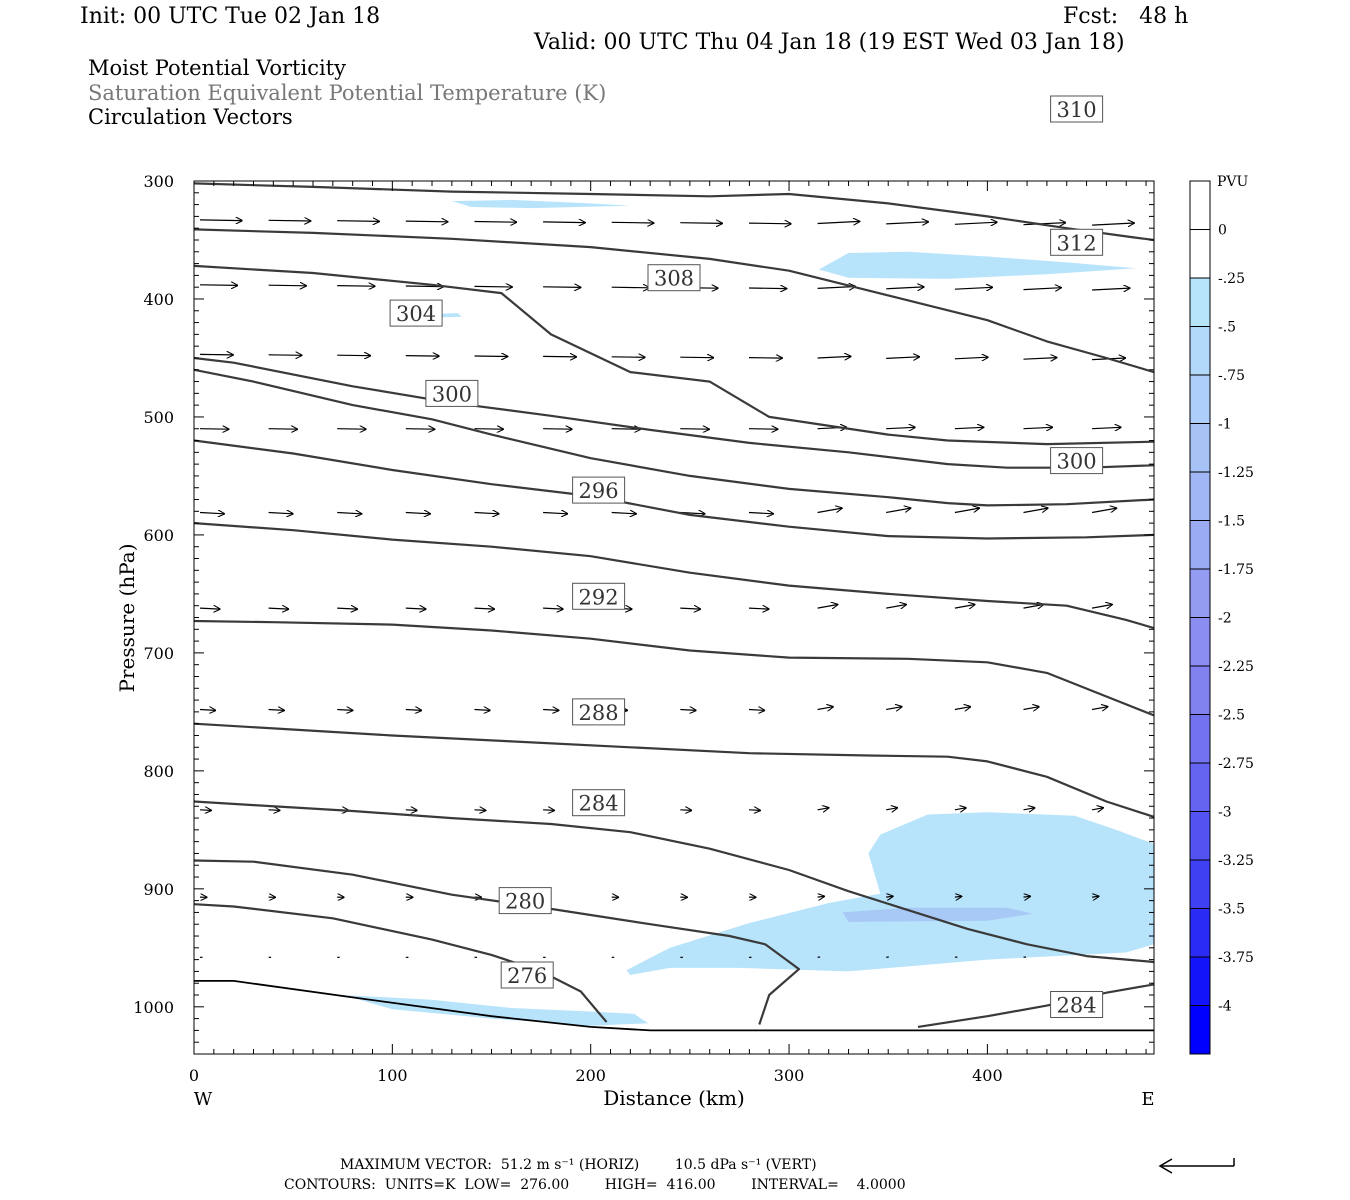  Describe the element at coordinates (203, 1099) in the screenshot. I see `x-axis-left-label: W` at that location.